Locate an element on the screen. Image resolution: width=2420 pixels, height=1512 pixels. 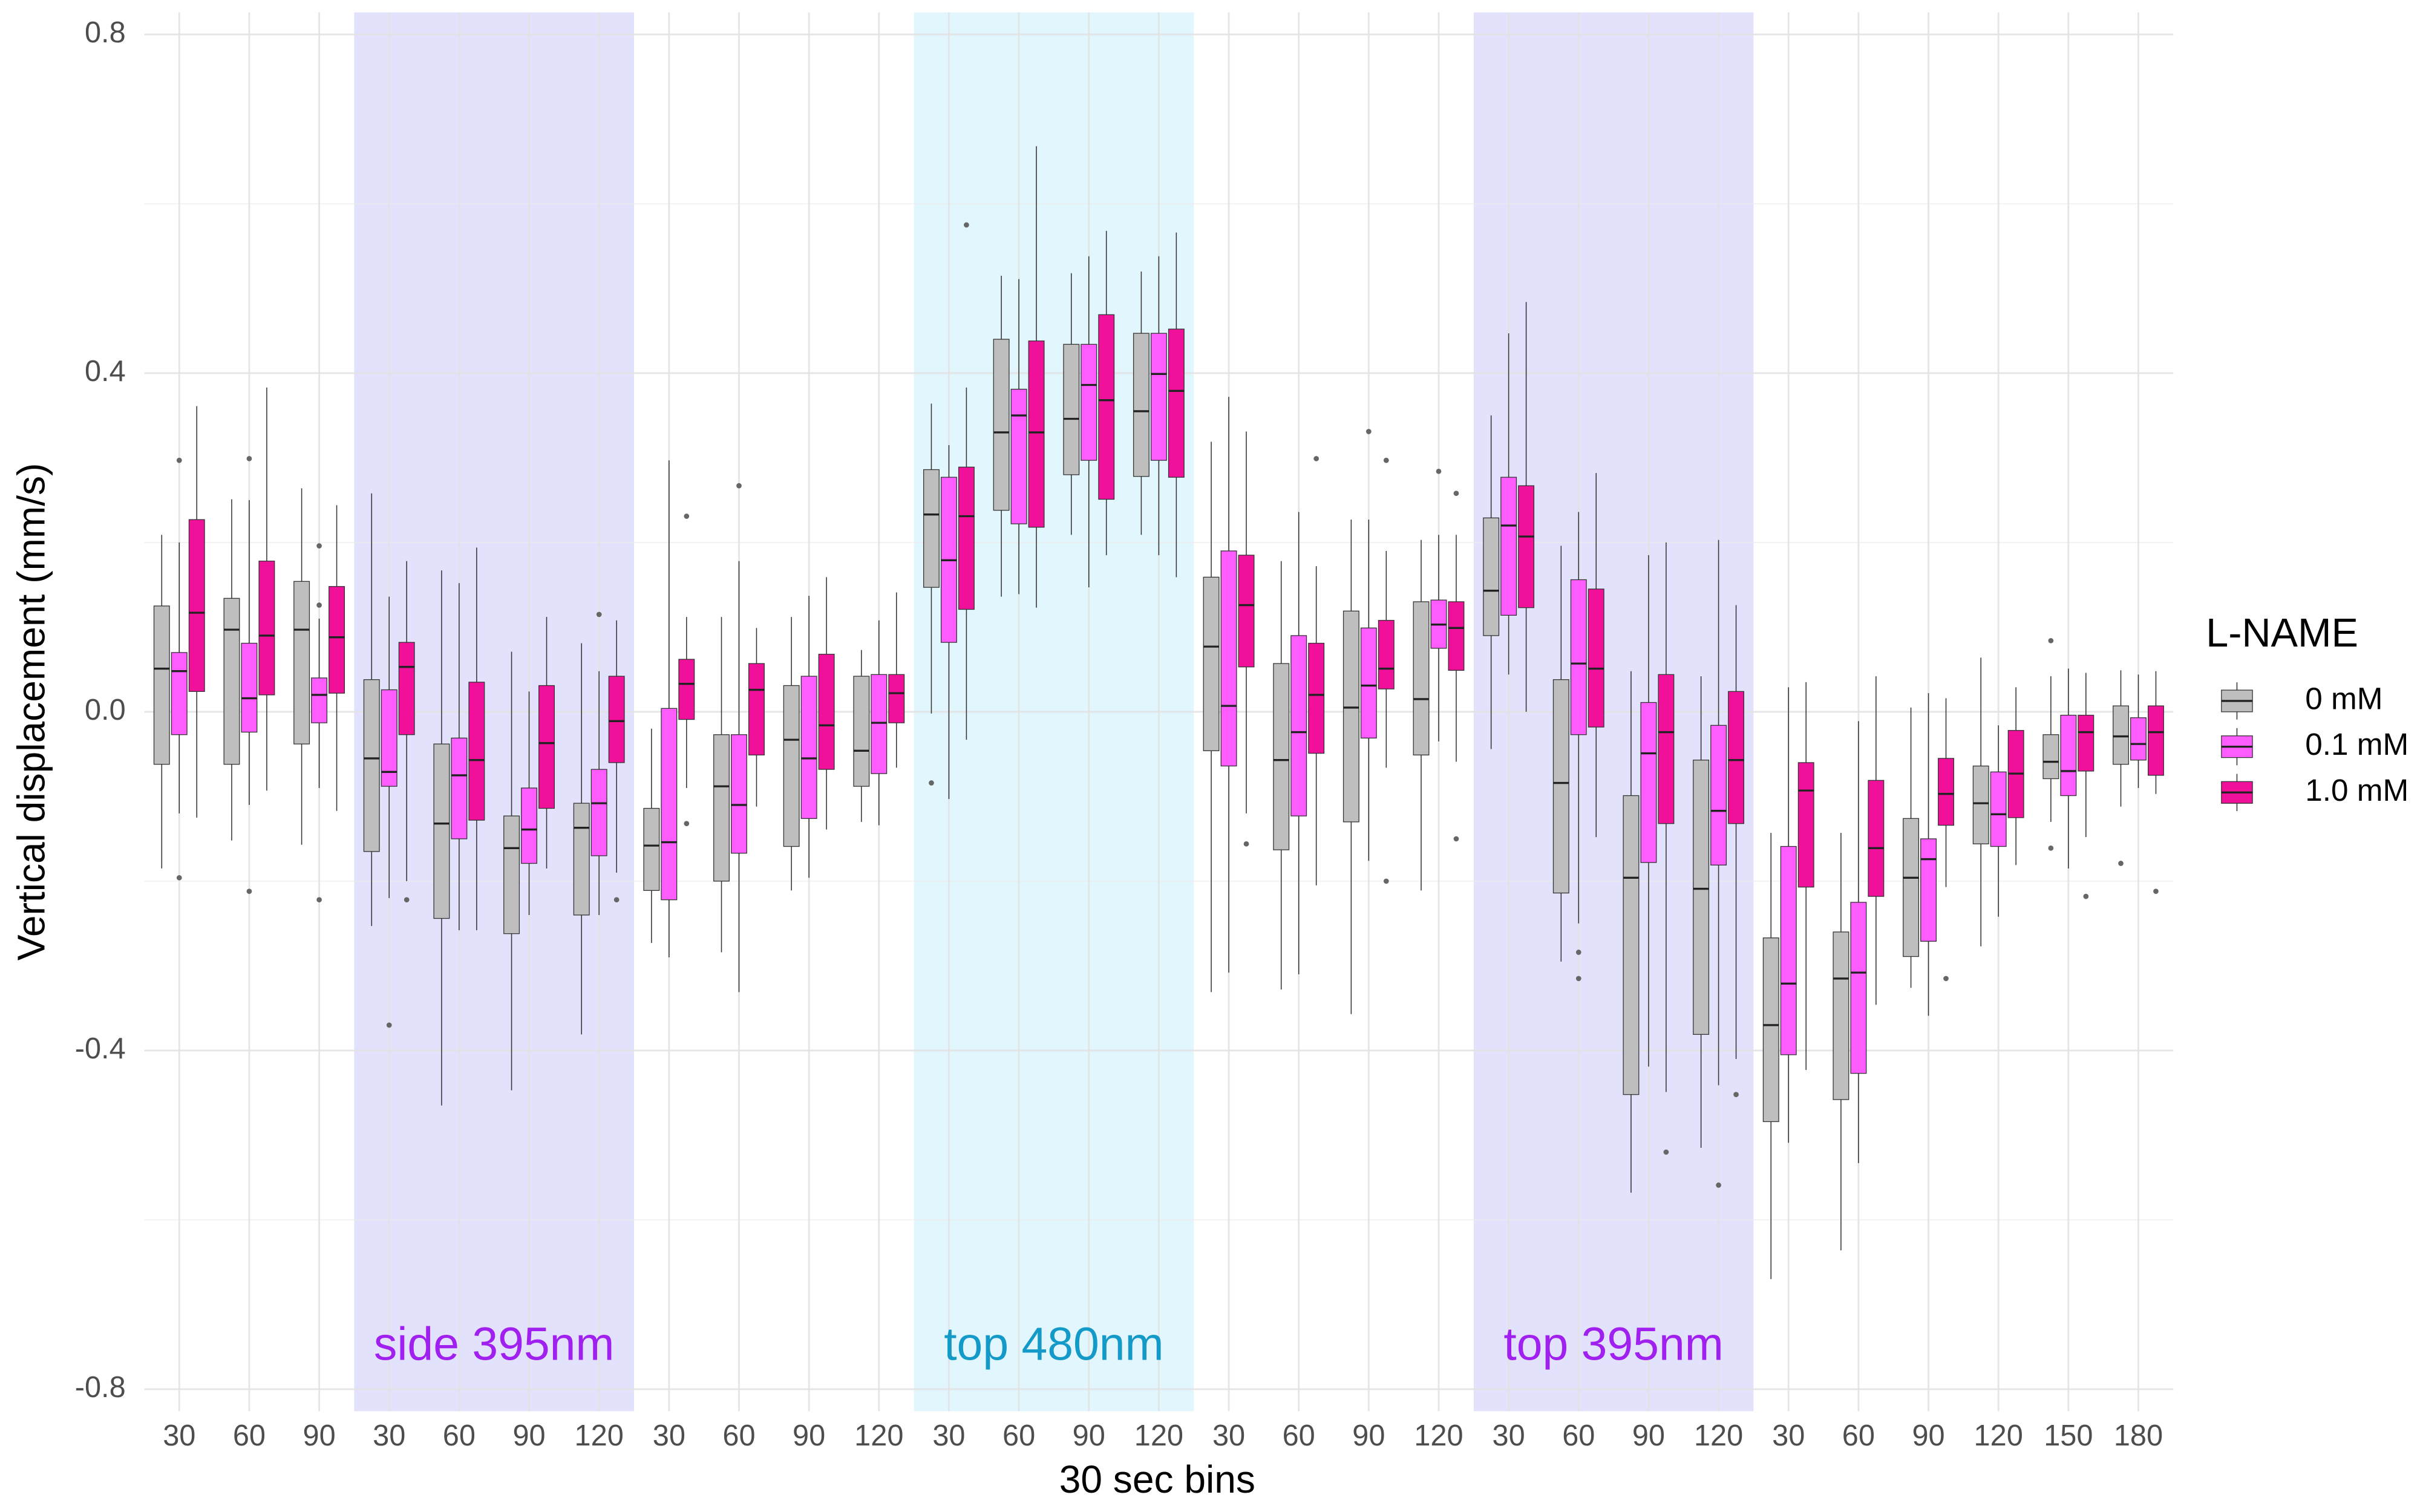
region-label: side 395nm is located at coordinates (494, 1344).